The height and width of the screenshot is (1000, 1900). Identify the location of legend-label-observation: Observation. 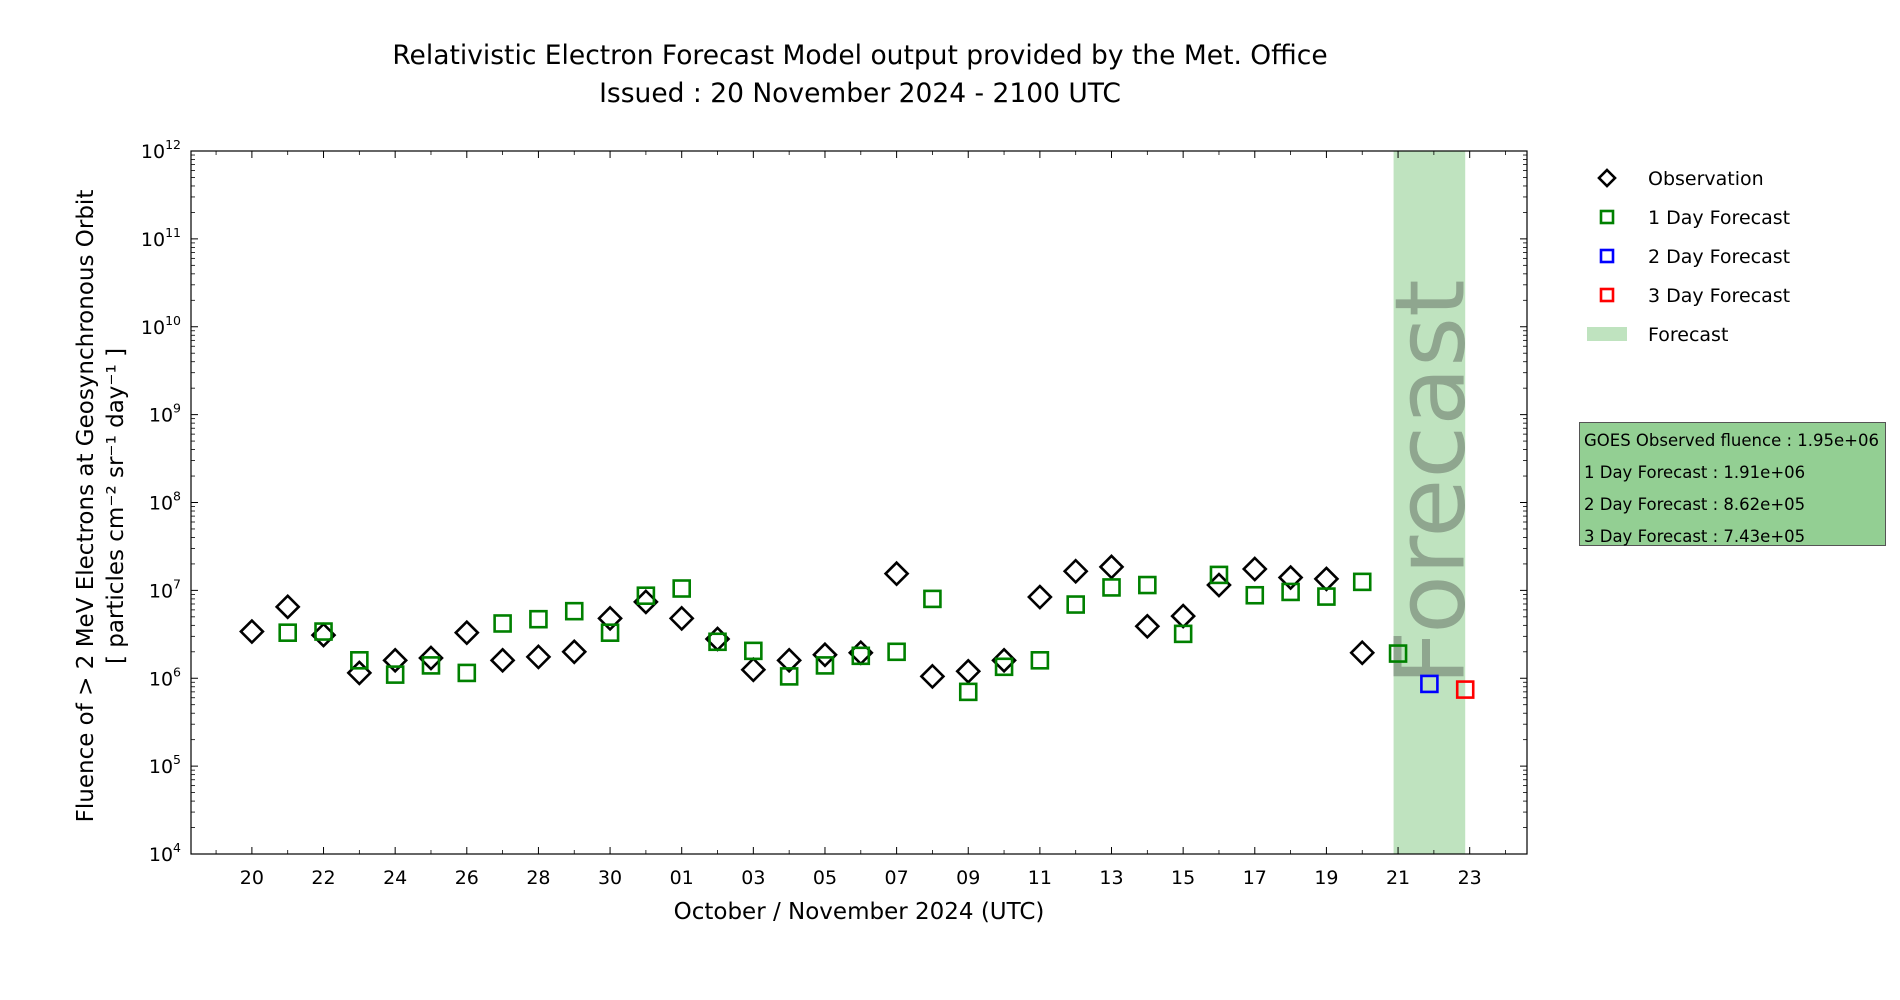
(1706, 179).